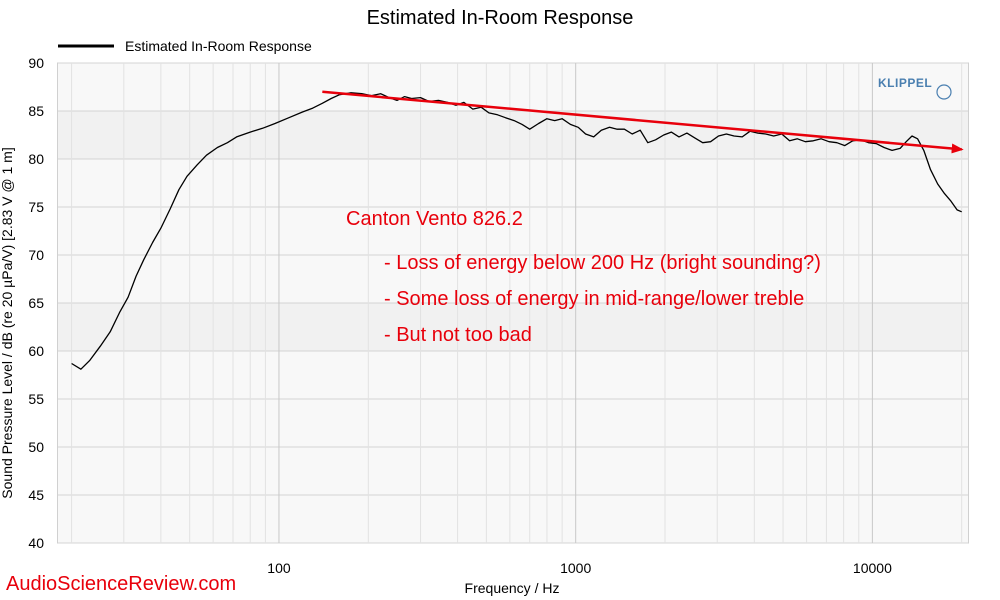 Image resolution: width=1000 pixels, height=600 pixels. I want to click on legend: Estimated In-Room Response, so click(185, 46).